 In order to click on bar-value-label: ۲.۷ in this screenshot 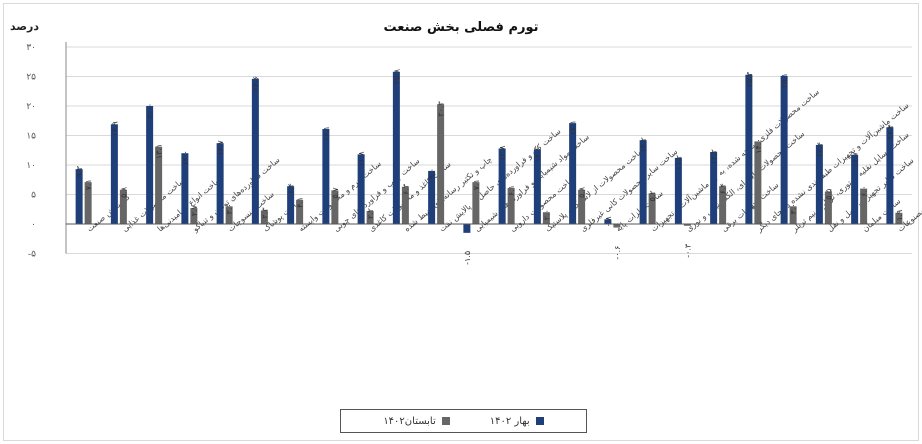, I will do `click(194, 210)`.